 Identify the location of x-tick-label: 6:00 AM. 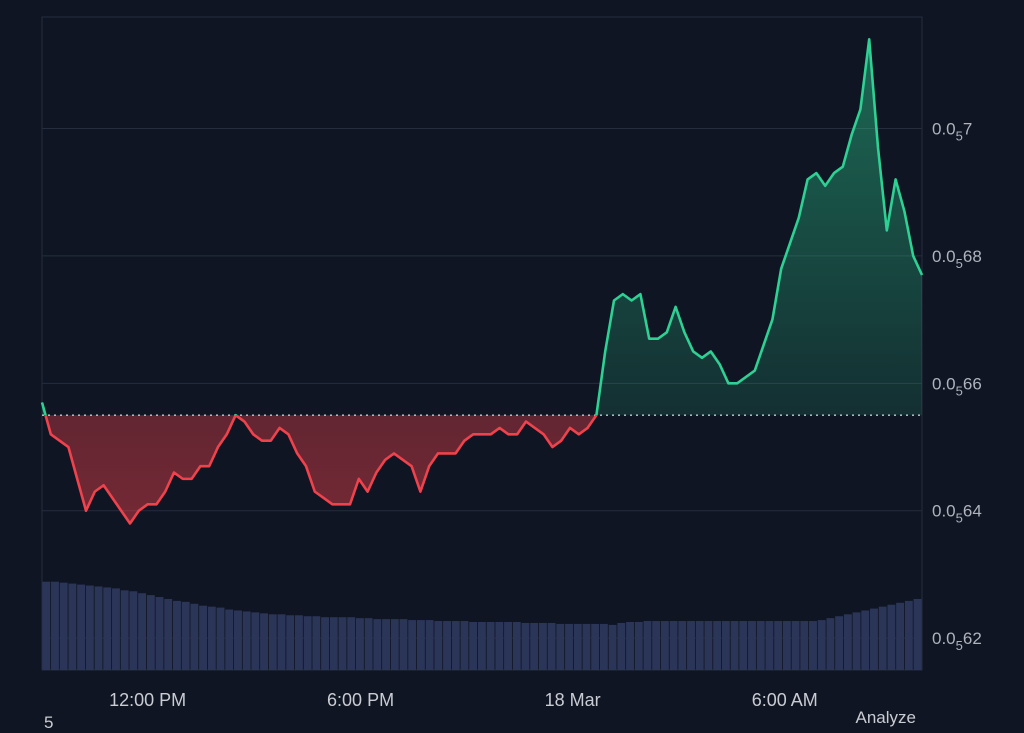
(785, 700).